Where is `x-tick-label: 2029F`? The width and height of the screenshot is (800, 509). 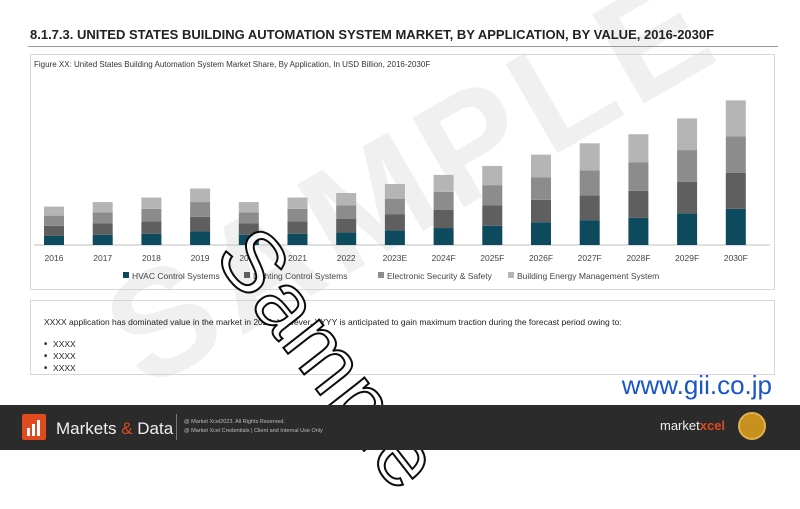
x-tick-label: 2029F is located at coordinates (687, 258).